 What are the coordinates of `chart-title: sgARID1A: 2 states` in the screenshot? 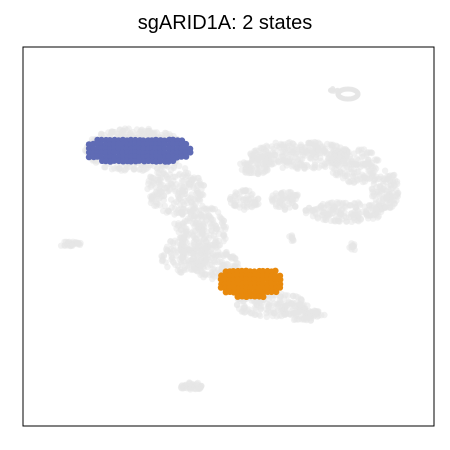 It's located at (225, 23).